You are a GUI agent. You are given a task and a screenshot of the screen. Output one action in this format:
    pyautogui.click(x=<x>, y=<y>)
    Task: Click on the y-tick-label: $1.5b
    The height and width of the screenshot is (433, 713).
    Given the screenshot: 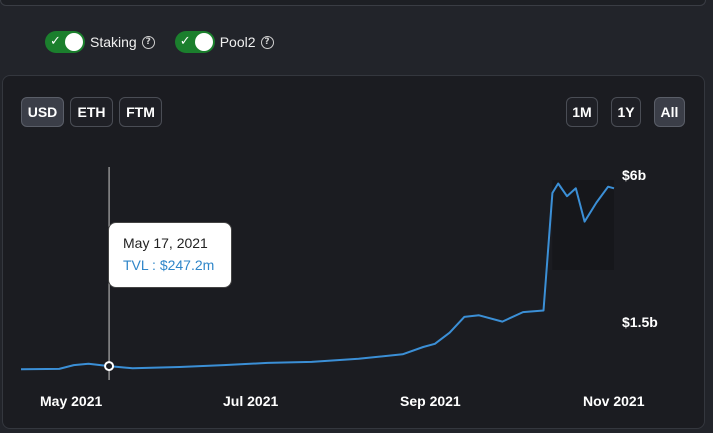 What is the action you would take?
    pyautogui.click(x=640, y=322)
    